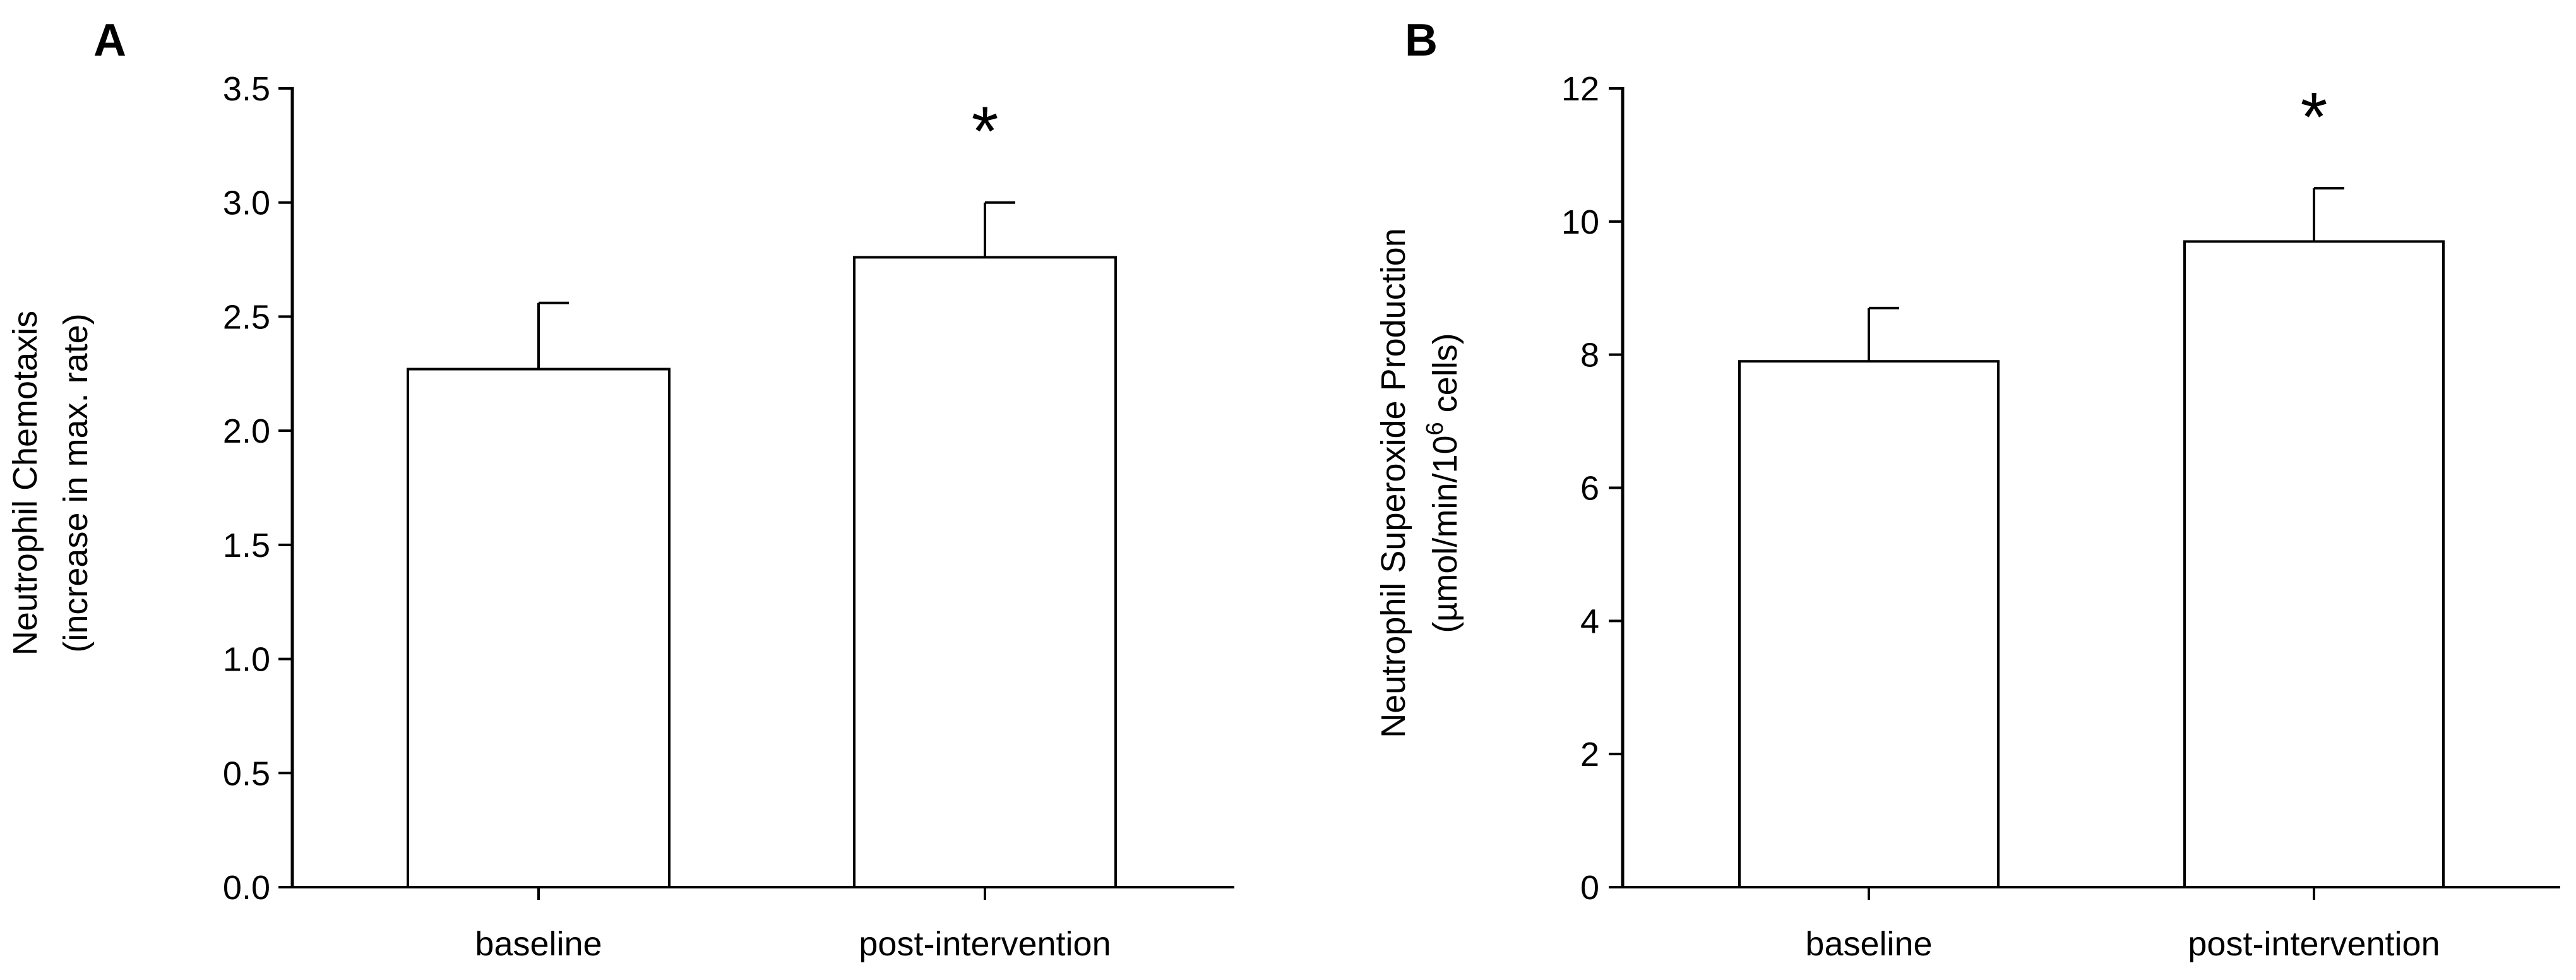 The width and height of the screenshot is (2576, 980). Describe the element at coordinates (246, 431) in the screenshot. I see `panel-a-y-tick-label: 2.0` at that location.